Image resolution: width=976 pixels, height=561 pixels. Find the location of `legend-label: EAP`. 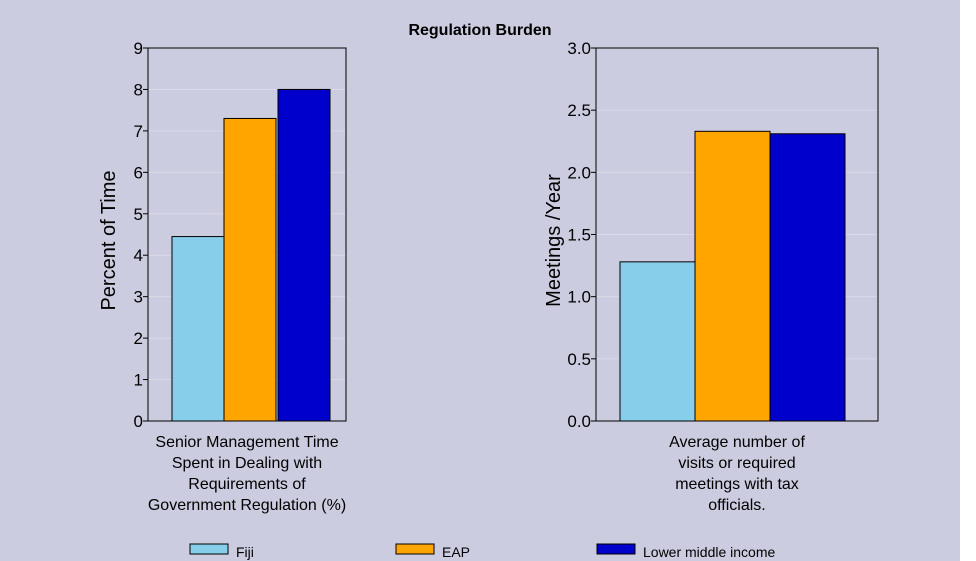

legend-label: EAP is located at coordinates (456, 552).